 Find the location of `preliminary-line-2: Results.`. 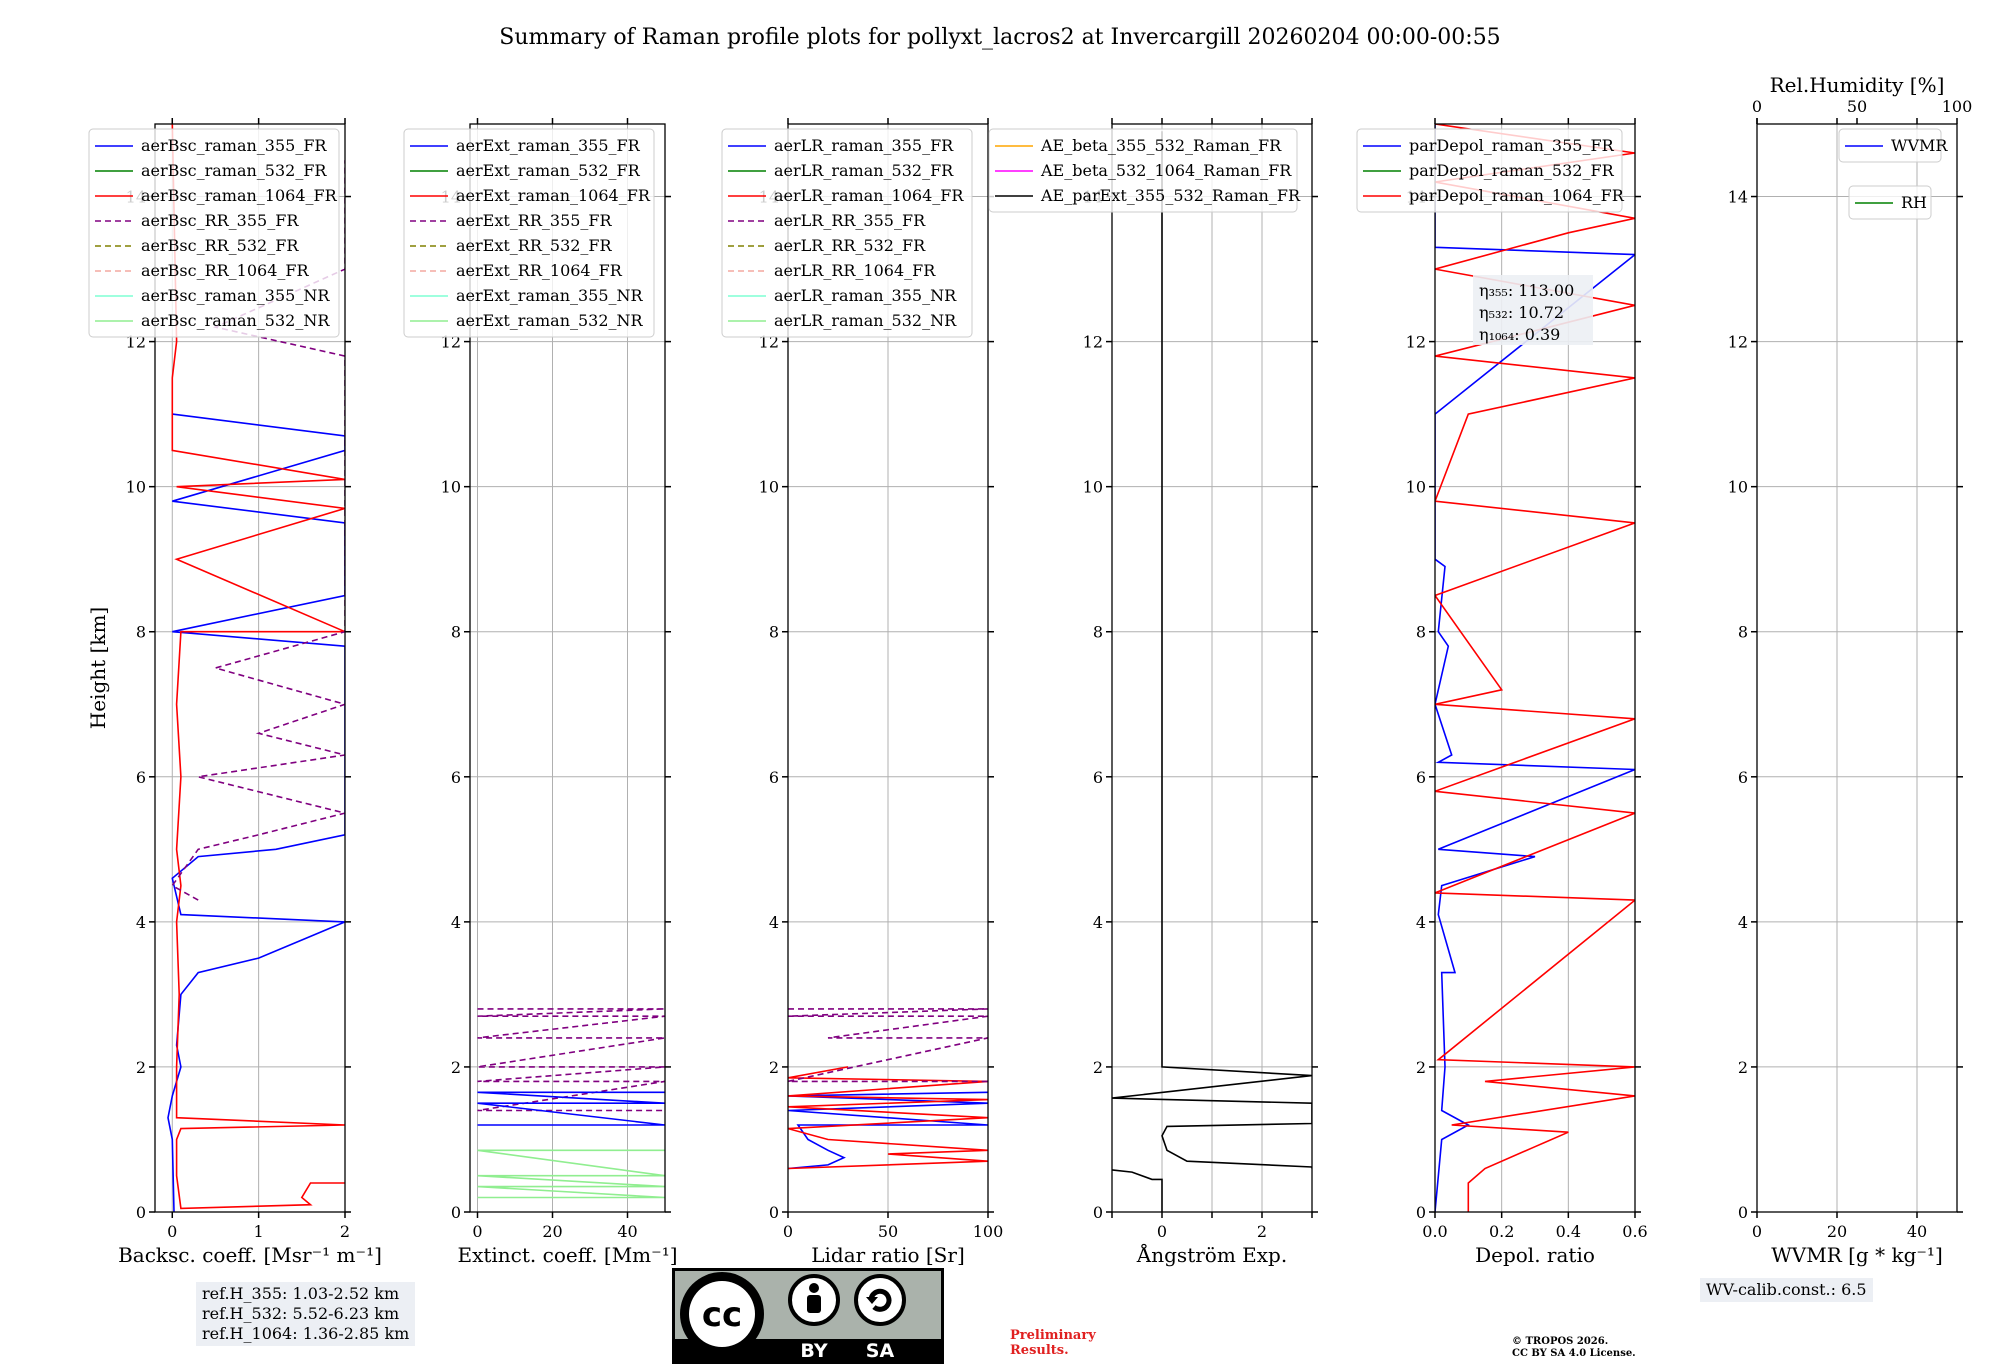

preliminary-line-2: Results. is located at coordinates (1039, 1350).